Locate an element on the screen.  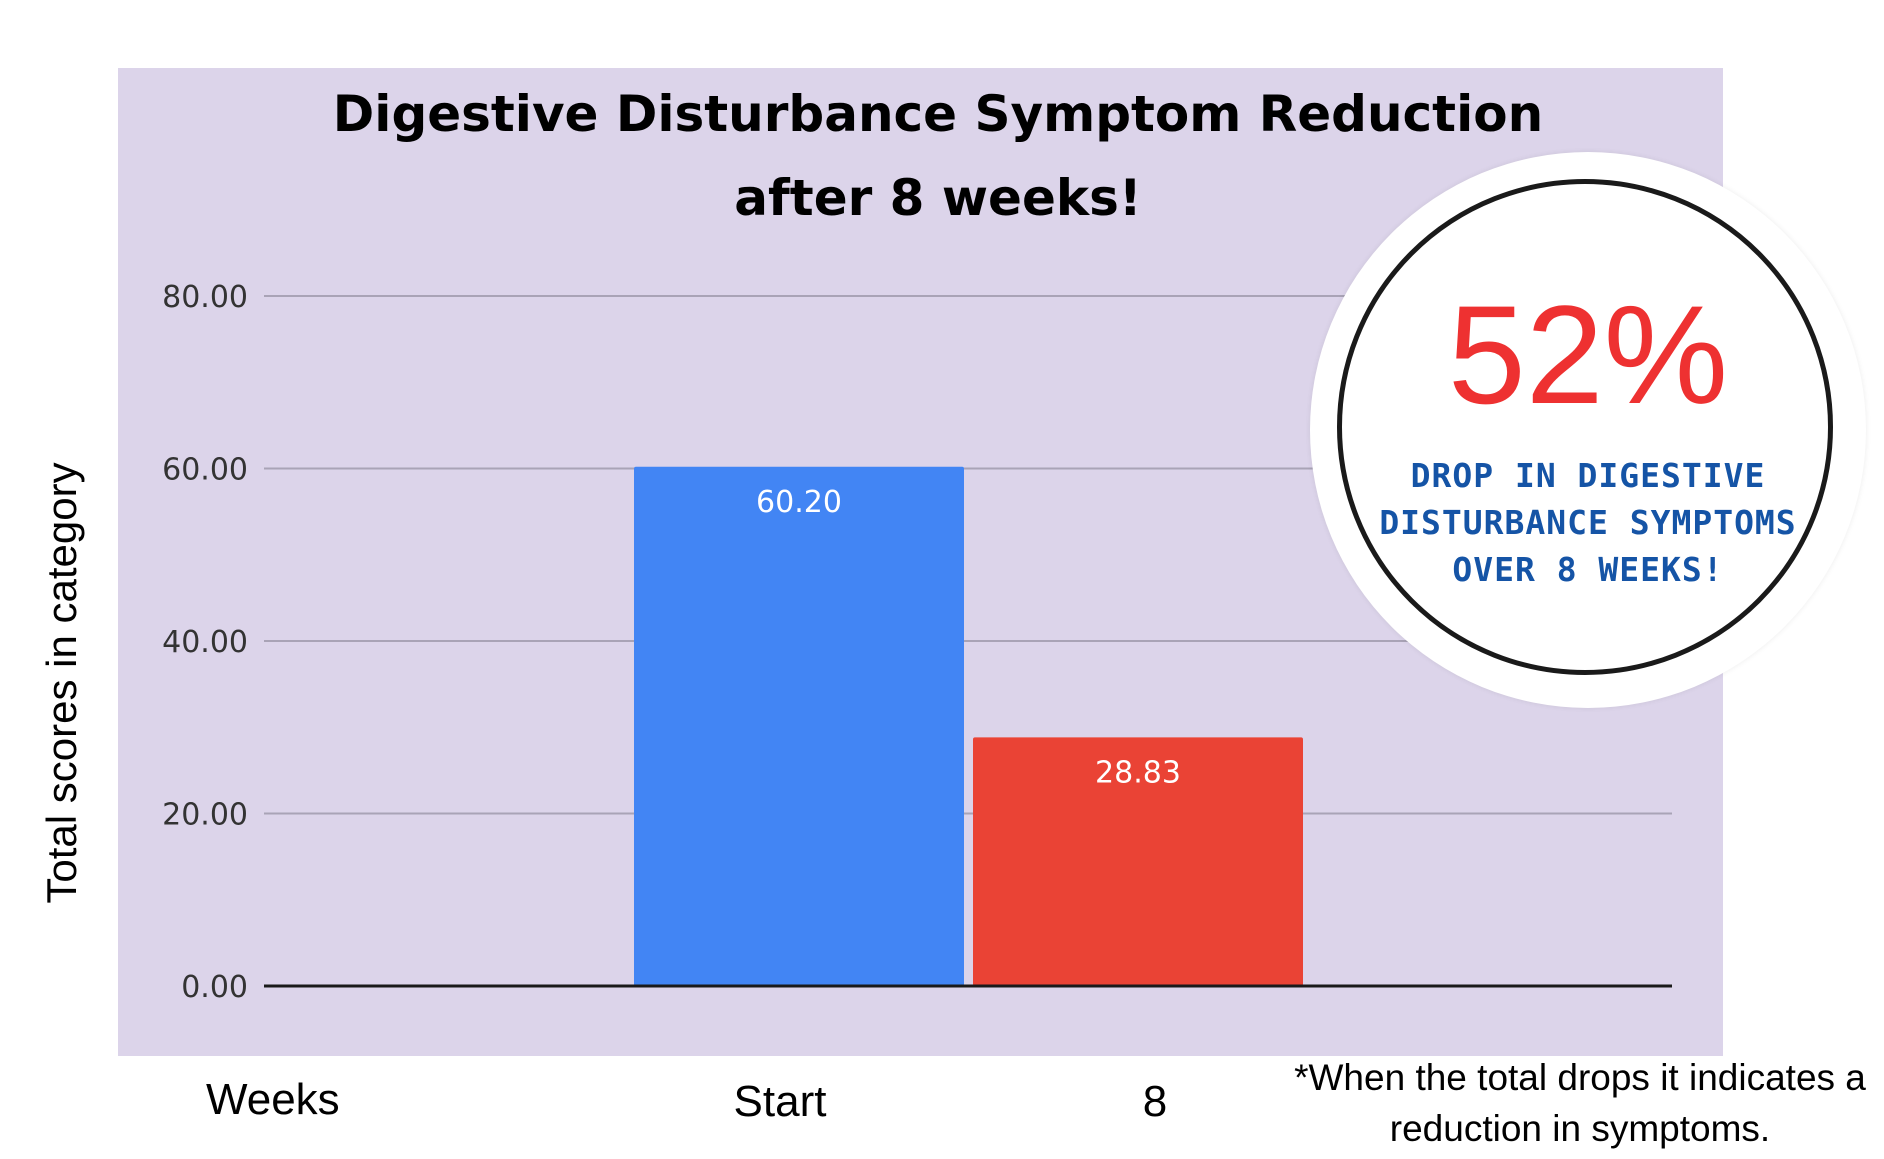
x-axis-label: Weeks is located at coordinates (273, 1099).